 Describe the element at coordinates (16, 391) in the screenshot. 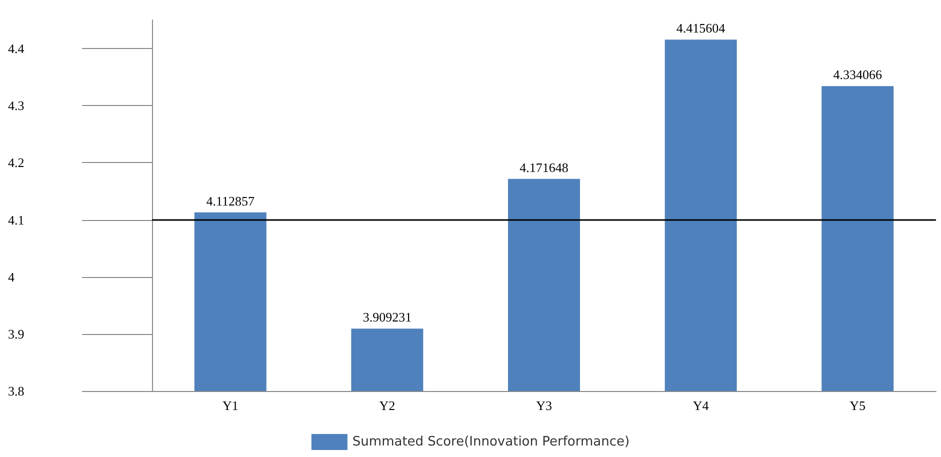

I see `y-tick-label: 3.8` at that location.